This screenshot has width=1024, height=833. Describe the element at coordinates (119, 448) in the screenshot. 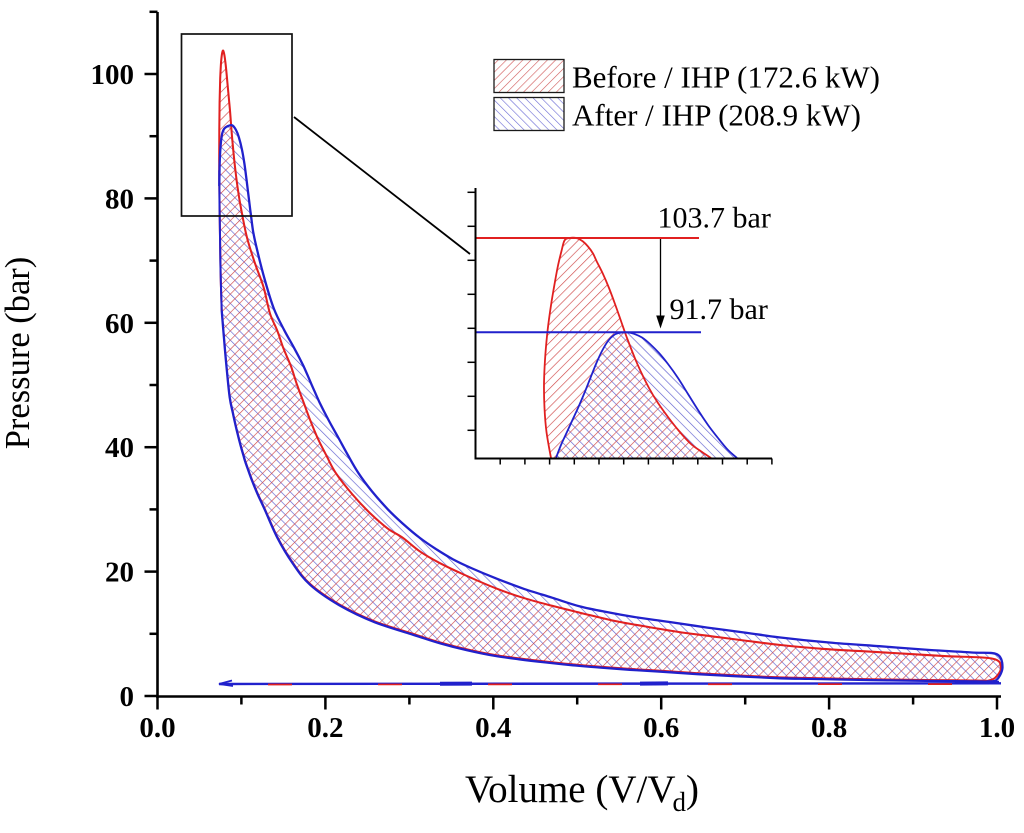

I see `svg-text: 40` at that location.